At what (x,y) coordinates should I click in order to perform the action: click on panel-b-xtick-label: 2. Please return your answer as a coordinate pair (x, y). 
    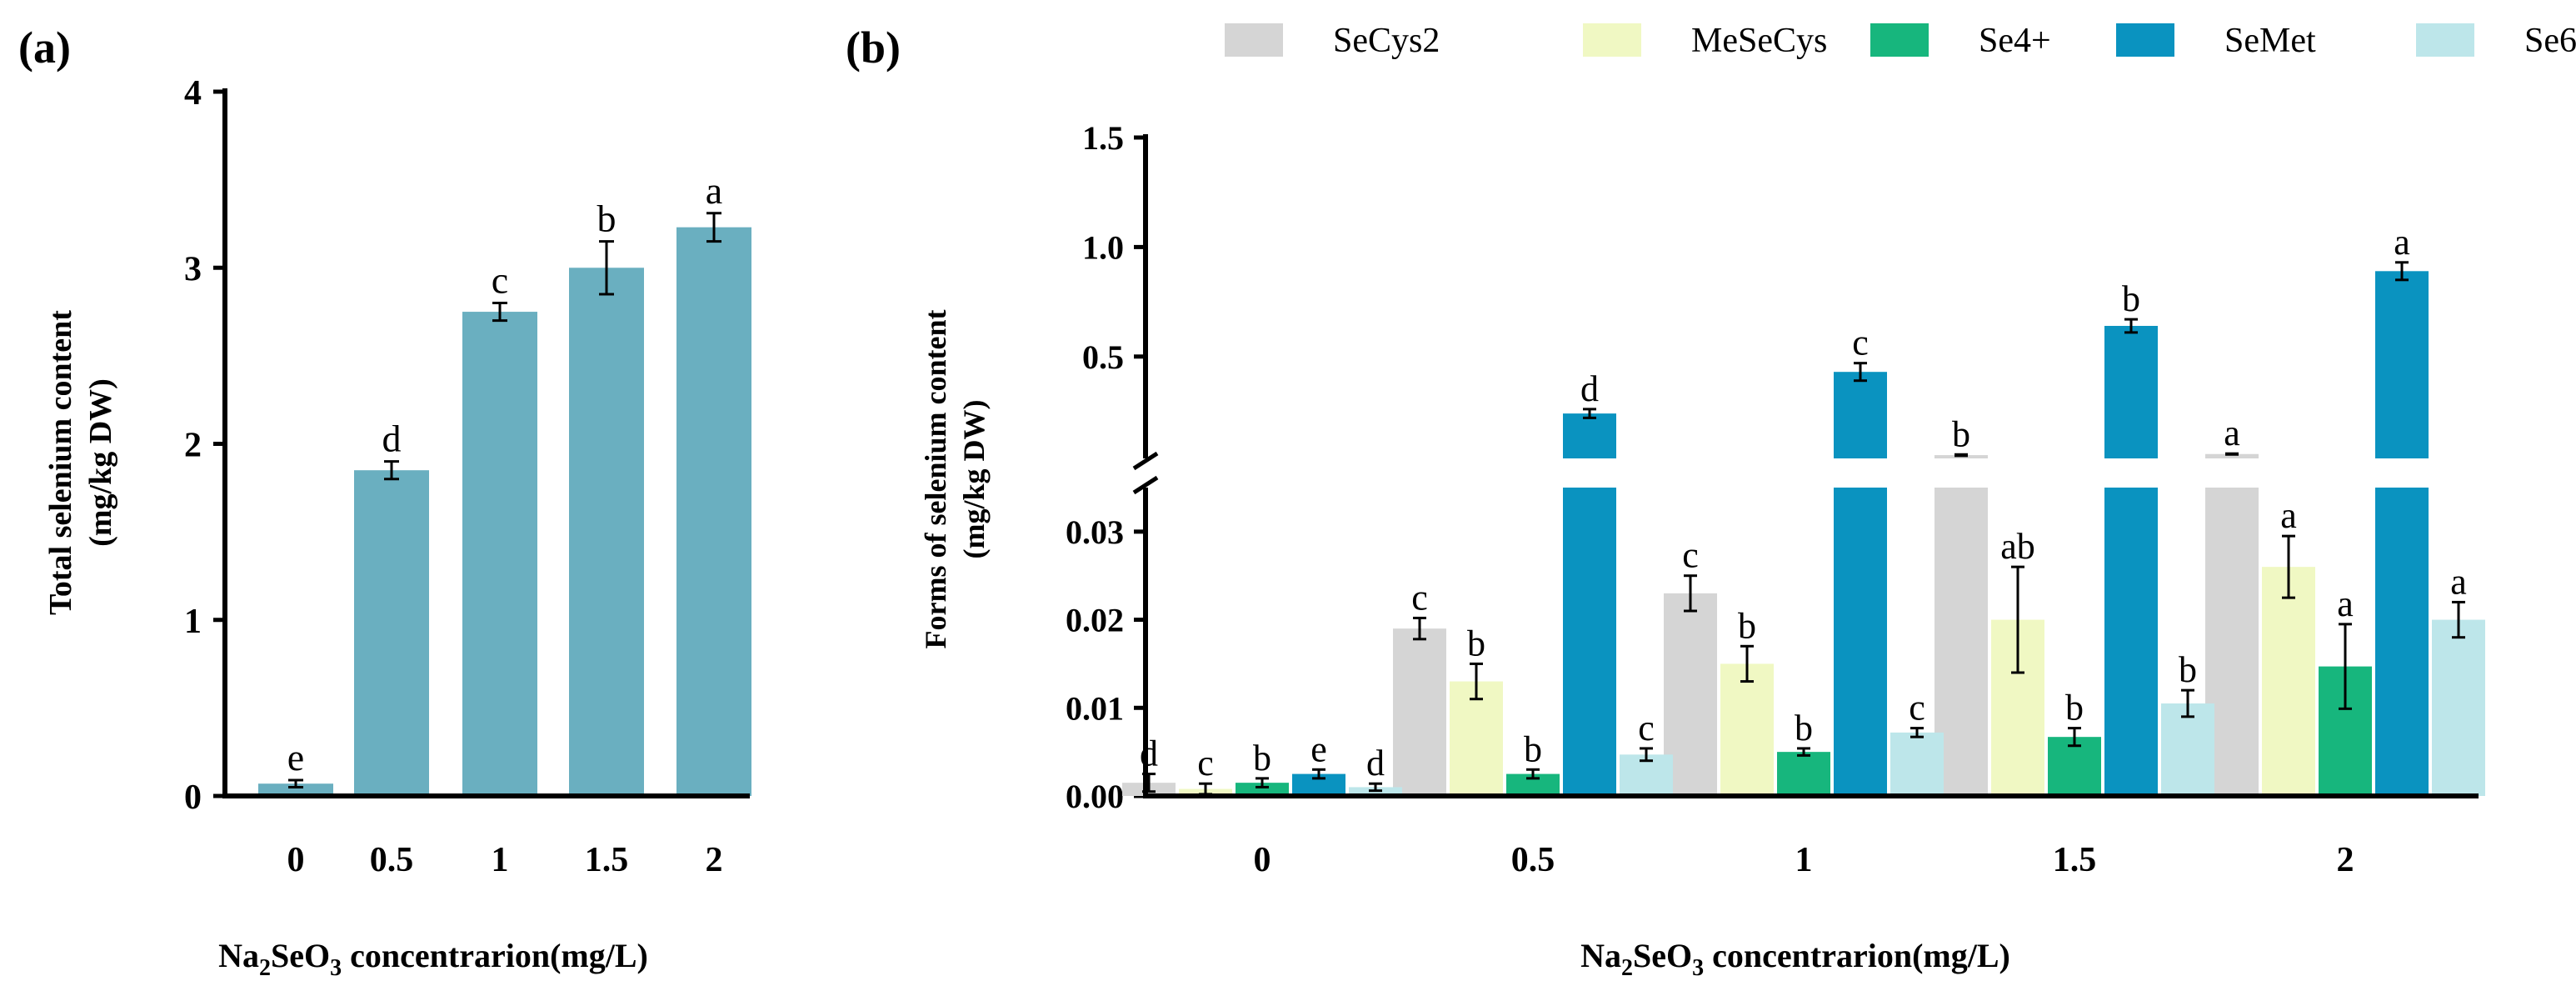
    Looking at the image, I should click on (2345, 860).